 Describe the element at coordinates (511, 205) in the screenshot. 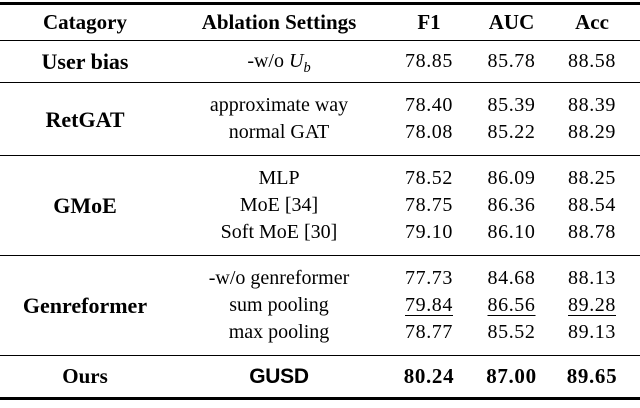

I see `auc-cell: 86.36` at that location.